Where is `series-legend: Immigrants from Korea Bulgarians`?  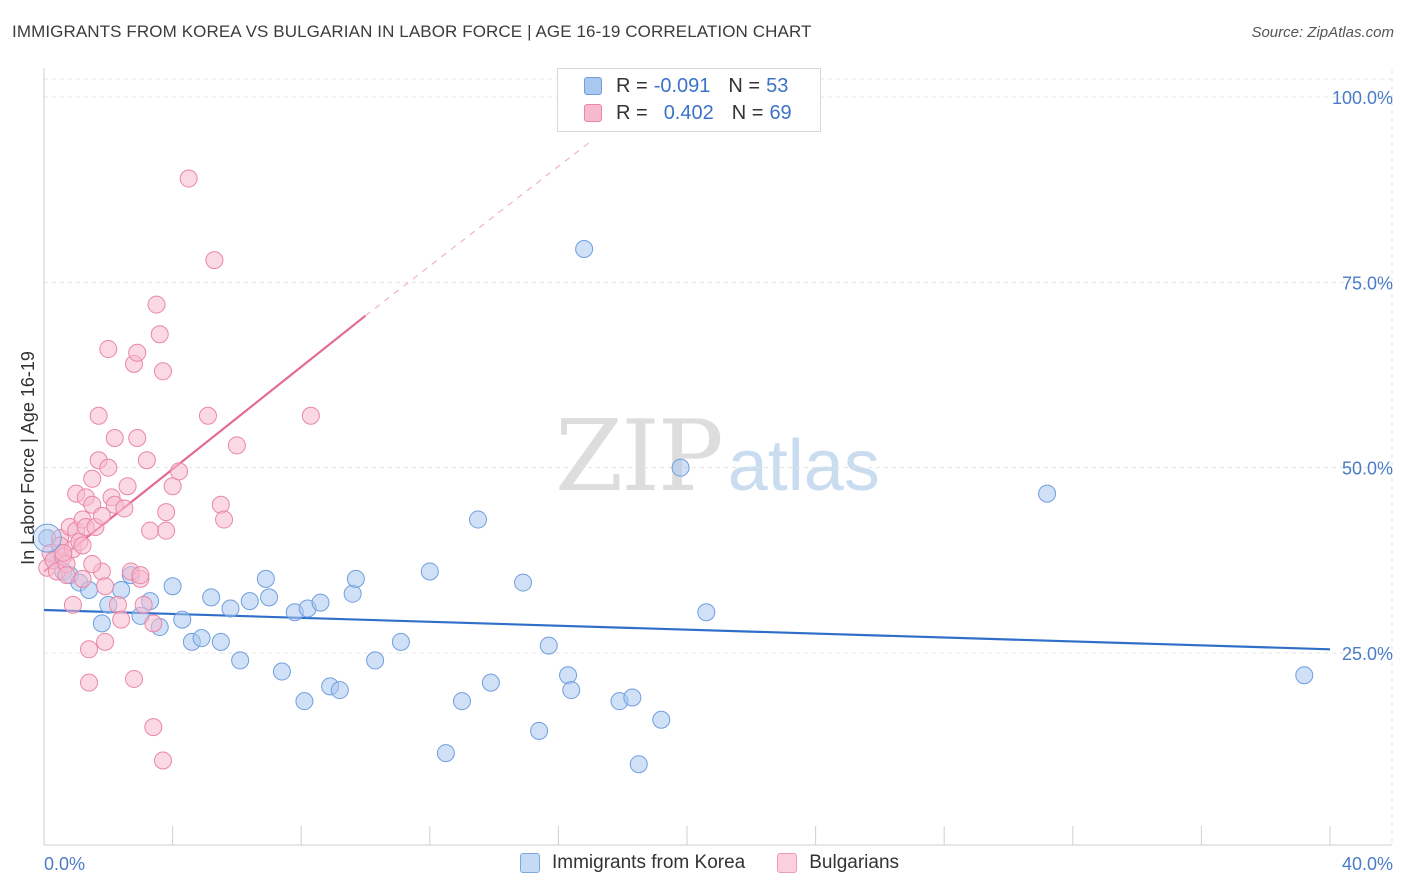
series-legend: Immigrants from Korea Bulgarians is located at coordinates (725, 863).